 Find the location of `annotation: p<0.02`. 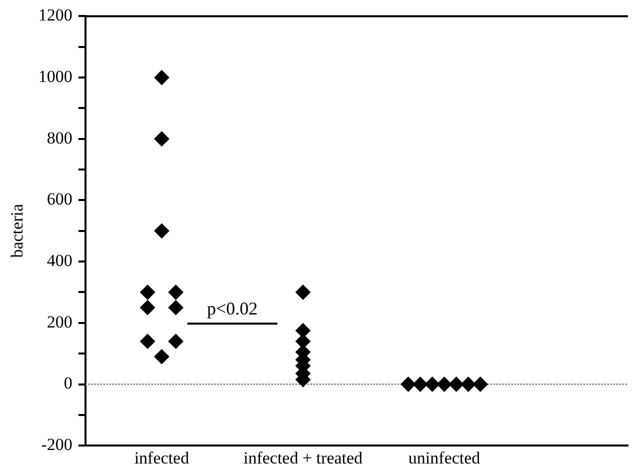

annotation: p<0.02 is located at coordinates (232, 308).